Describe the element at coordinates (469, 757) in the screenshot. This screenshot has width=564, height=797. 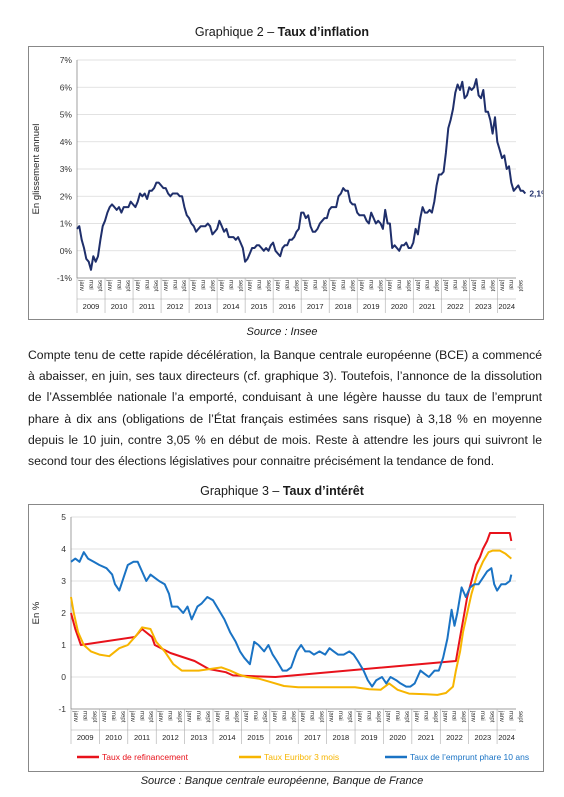
I see `legend-label-3: Taux de l’emprunt phare 10 ans` at that location.